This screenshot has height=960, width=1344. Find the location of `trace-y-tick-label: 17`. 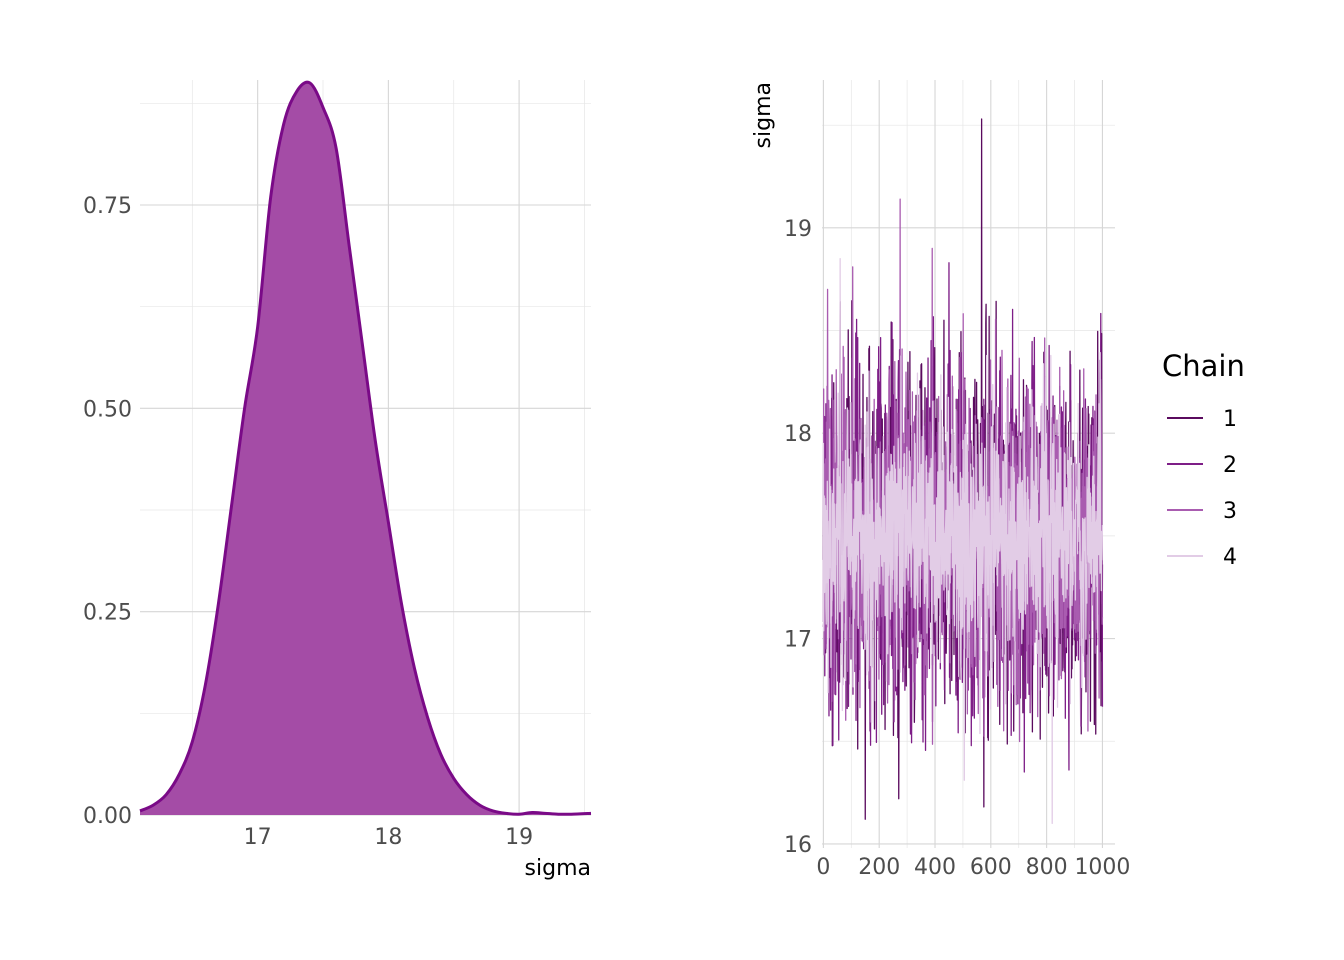

trace-y-tick-label: 17 is located at coordinates (798, 640).